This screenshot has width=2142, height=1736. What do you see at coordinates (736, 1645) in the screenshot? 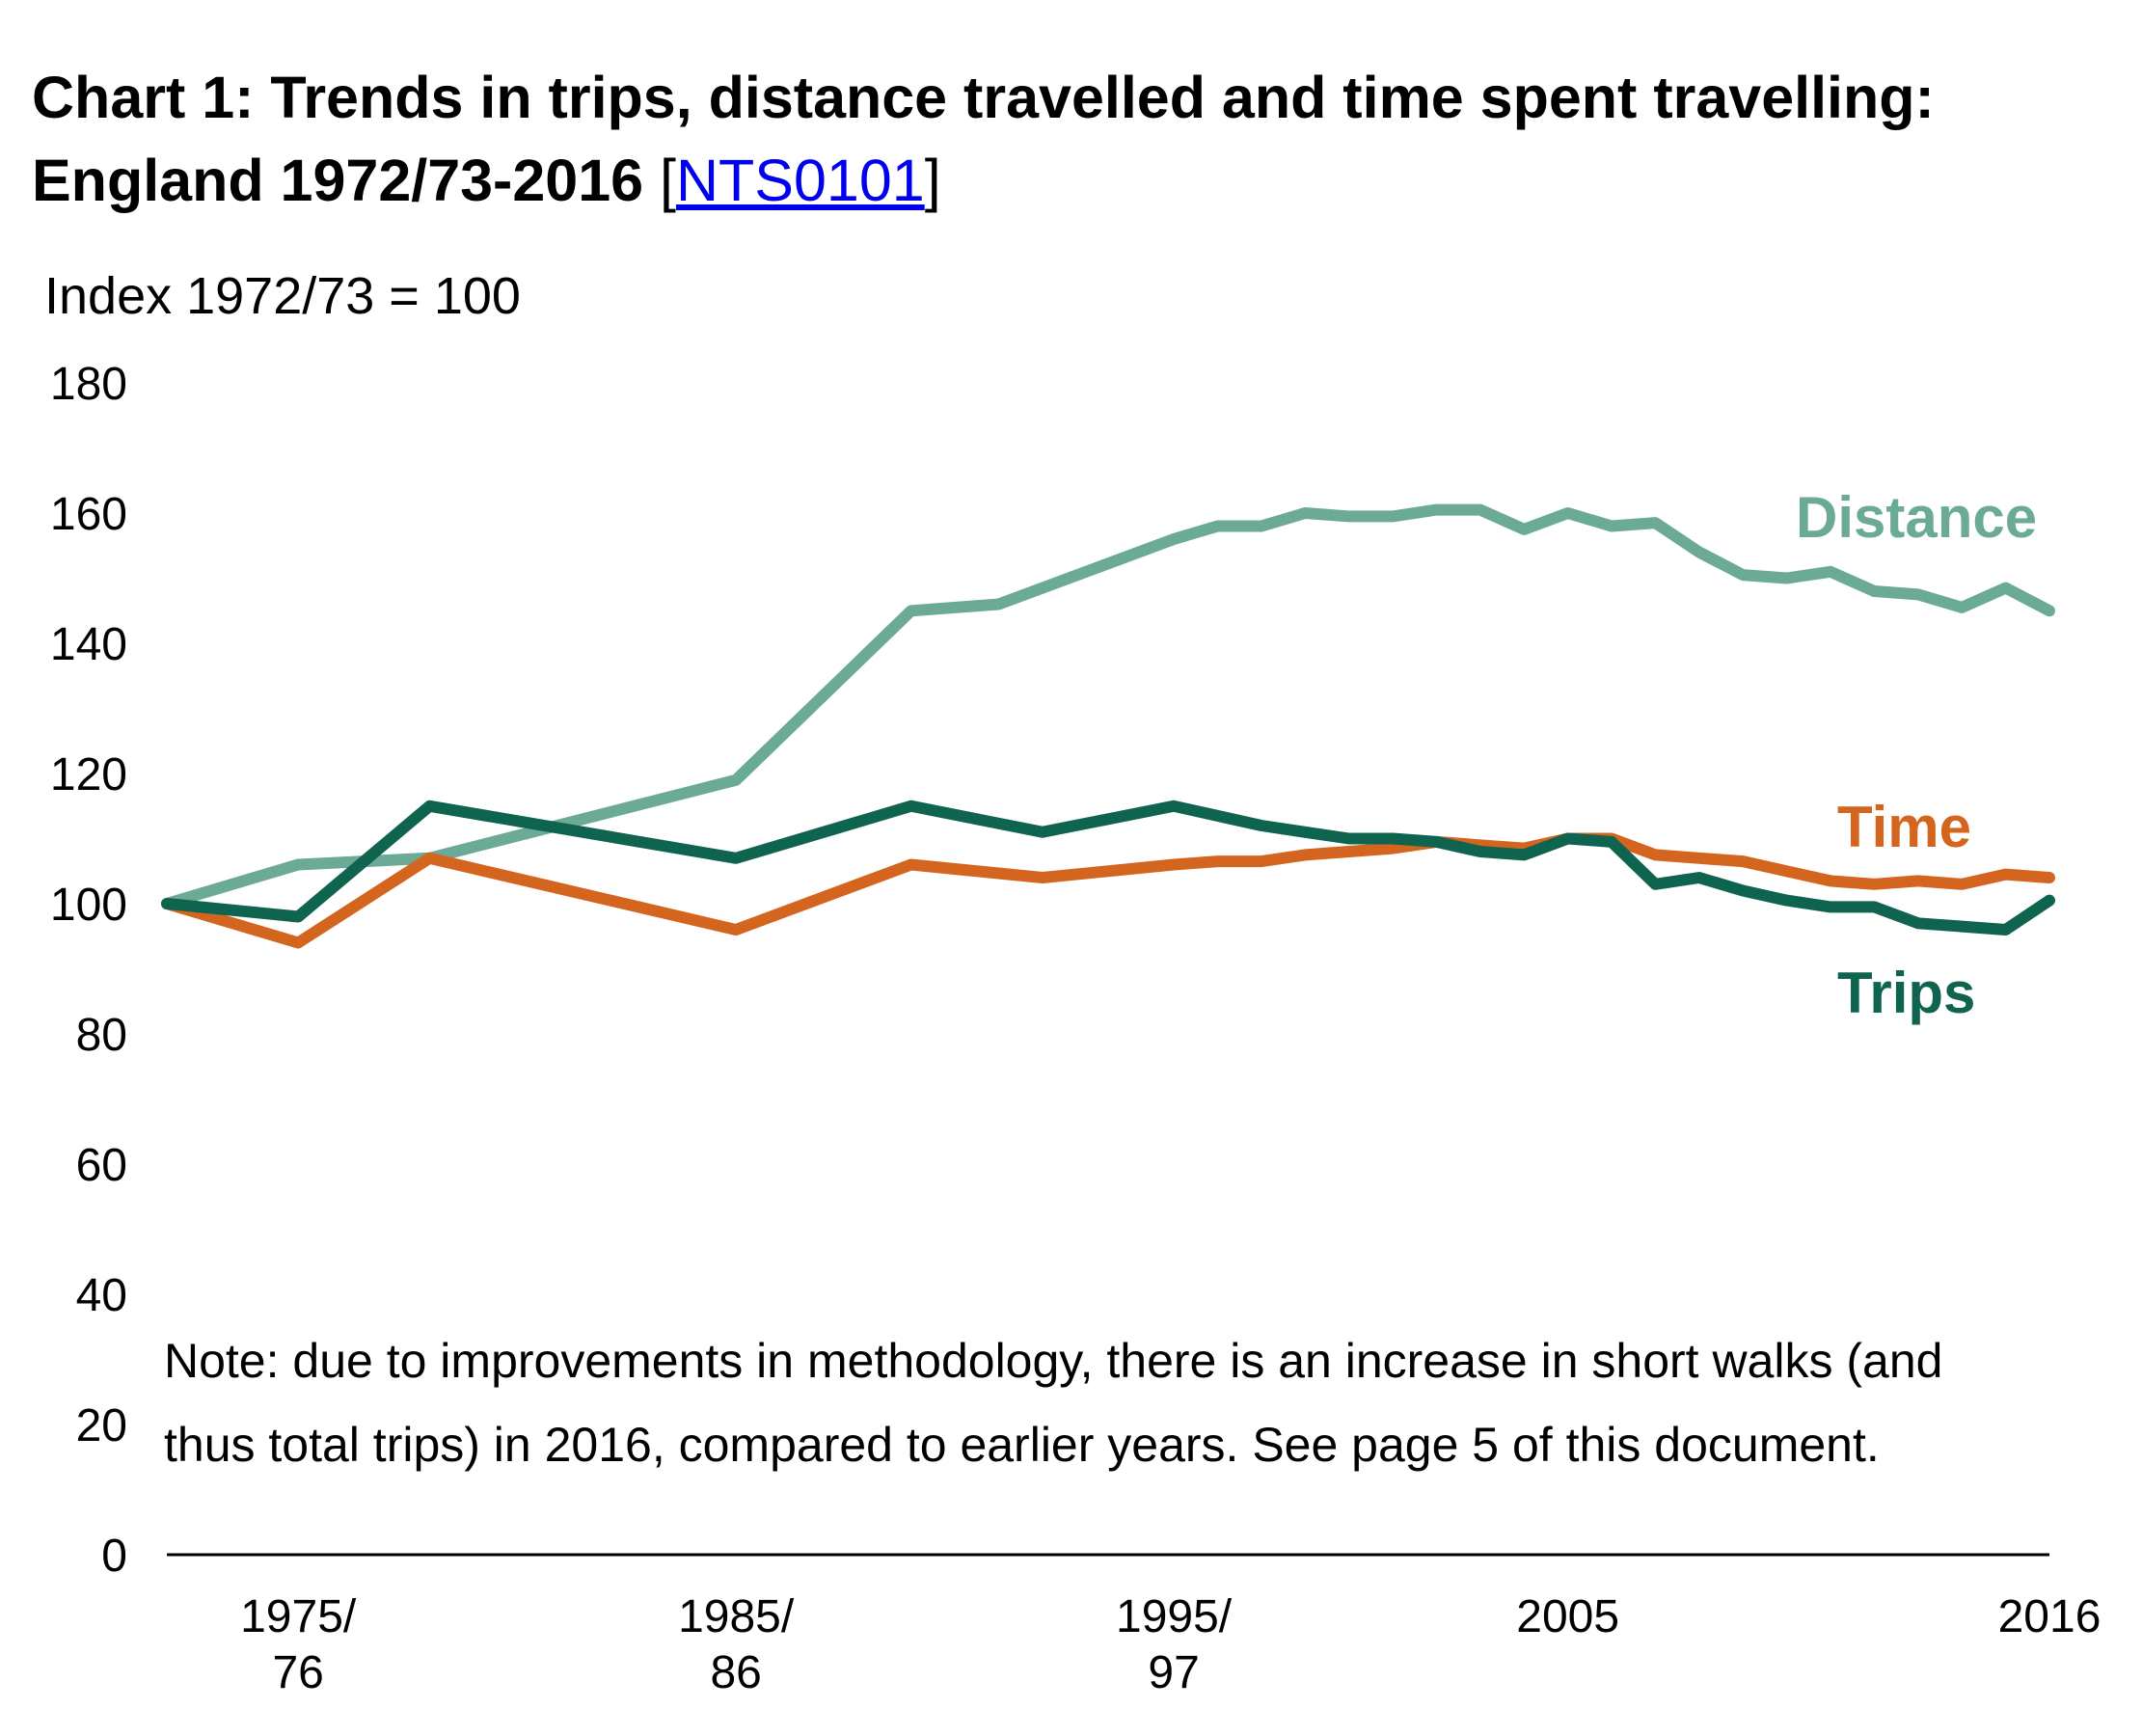
I see `x-tick-label: 1985/86` at bounding box center [736, 1645].